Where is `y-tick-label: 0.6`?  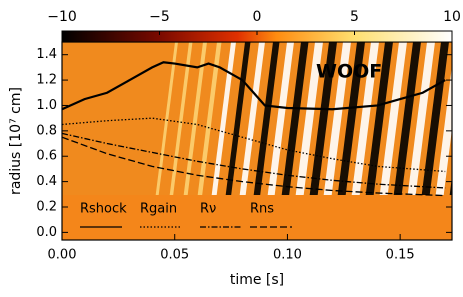 y-tick-label: 0.6 is located at coordinates (46, 156).